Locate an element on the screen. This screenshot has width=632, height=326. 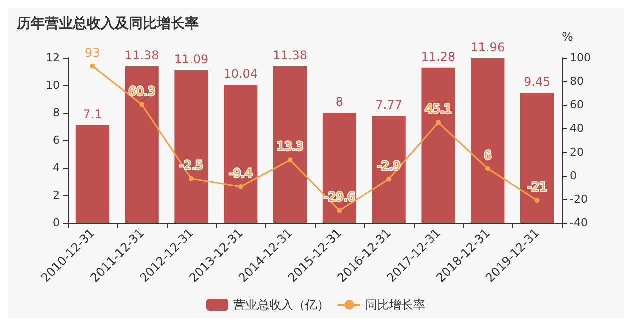
y2-tick-label: 100 is located at coordinates (580, 58).